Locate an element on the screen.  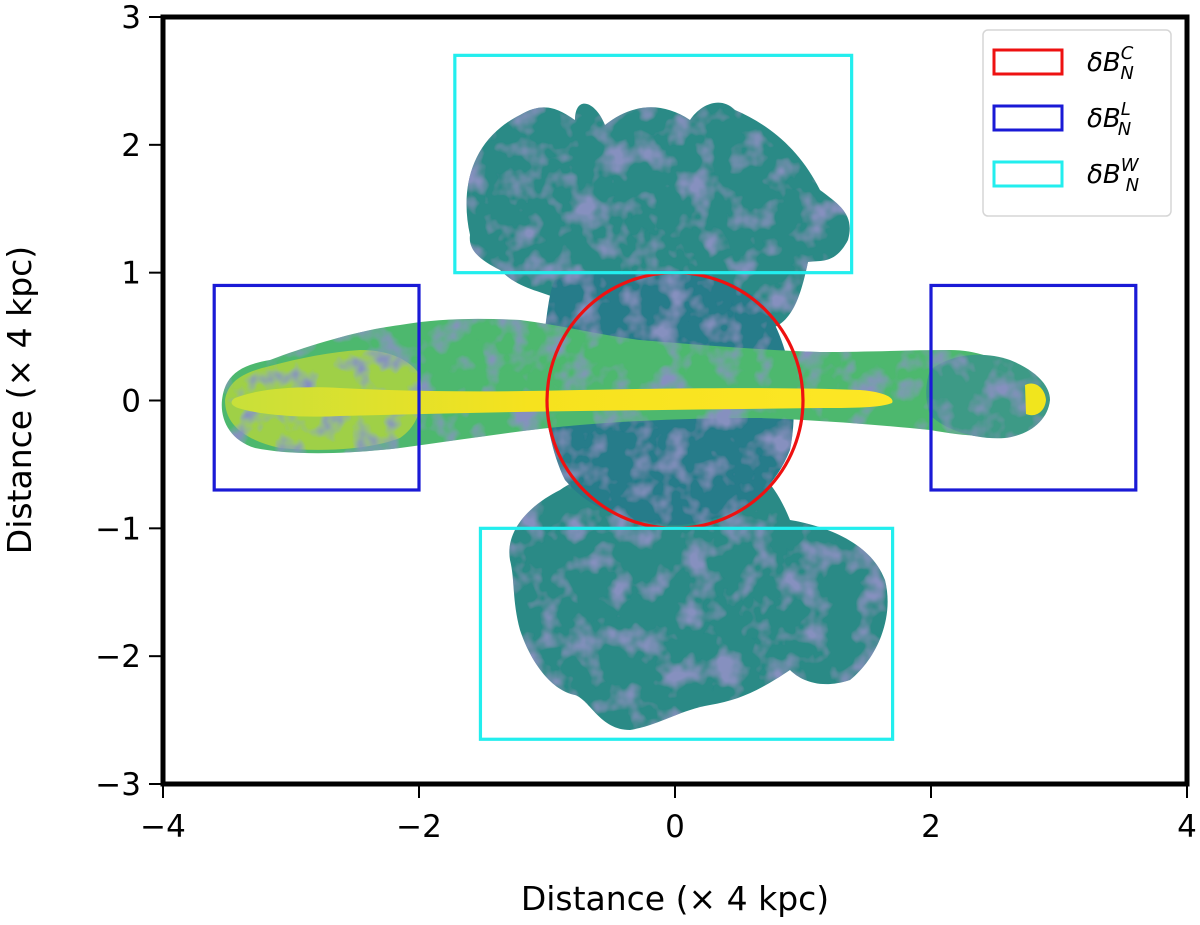
x-tick-label: 2 is located at coordinates (931, 827).